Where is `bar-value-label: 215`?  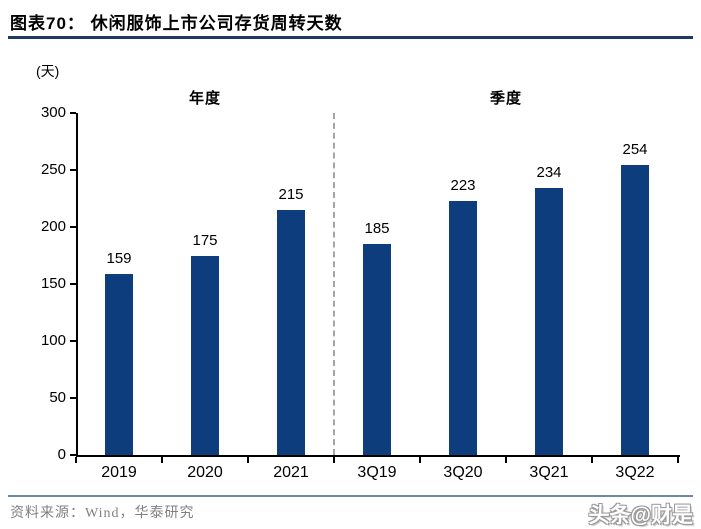
bar-value-label: 215 is located at coordinates (291, 194).